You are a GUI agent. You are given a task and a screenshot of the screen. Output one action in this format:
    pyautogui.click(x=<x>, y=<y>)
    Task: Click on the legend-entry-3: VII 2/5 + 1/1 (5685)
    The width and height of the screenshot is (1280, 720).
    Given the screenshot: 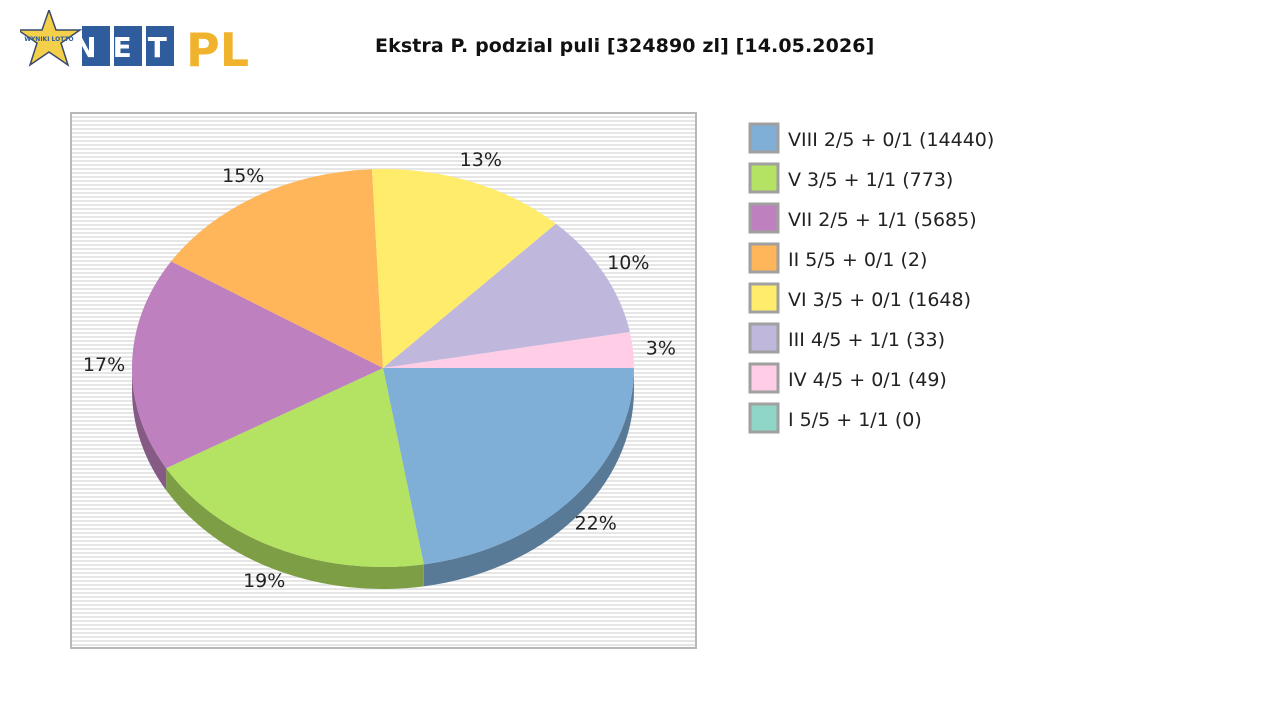 What is the action you would take?
    pyautogui.click(x=882, y=220)
    